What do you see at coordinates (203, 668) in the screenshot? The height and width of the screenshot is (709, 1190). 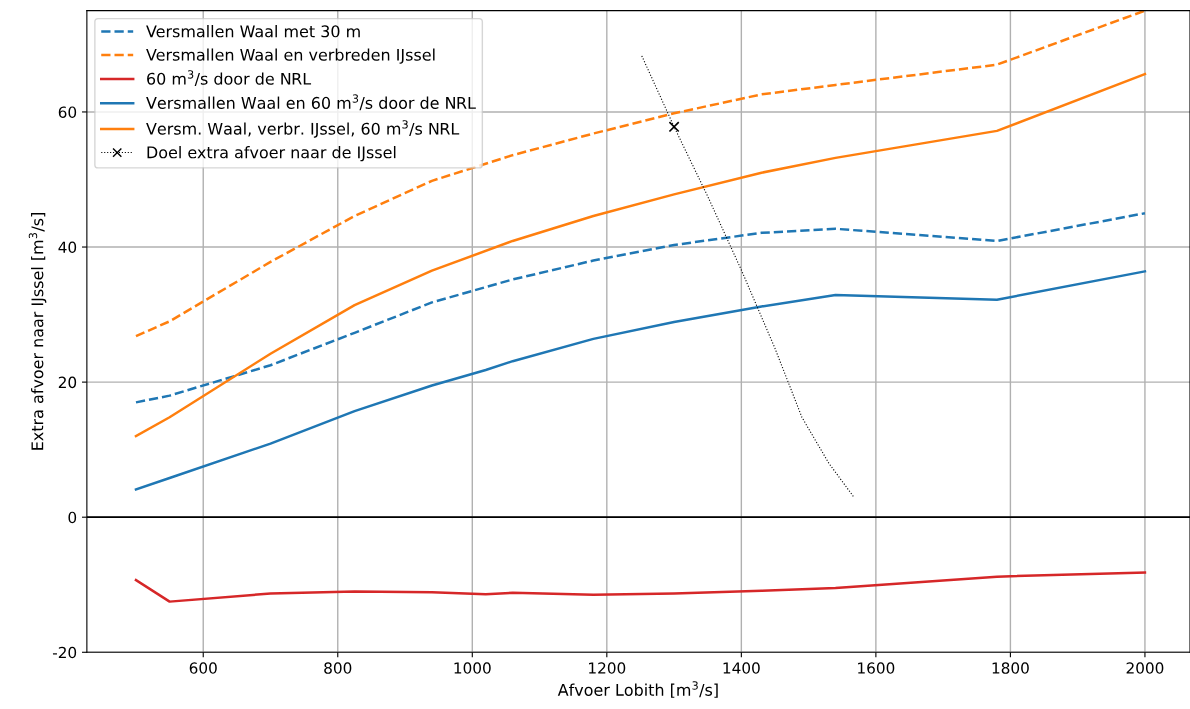 I see `x-tick-label: 600` at bounding box center [203, 668].